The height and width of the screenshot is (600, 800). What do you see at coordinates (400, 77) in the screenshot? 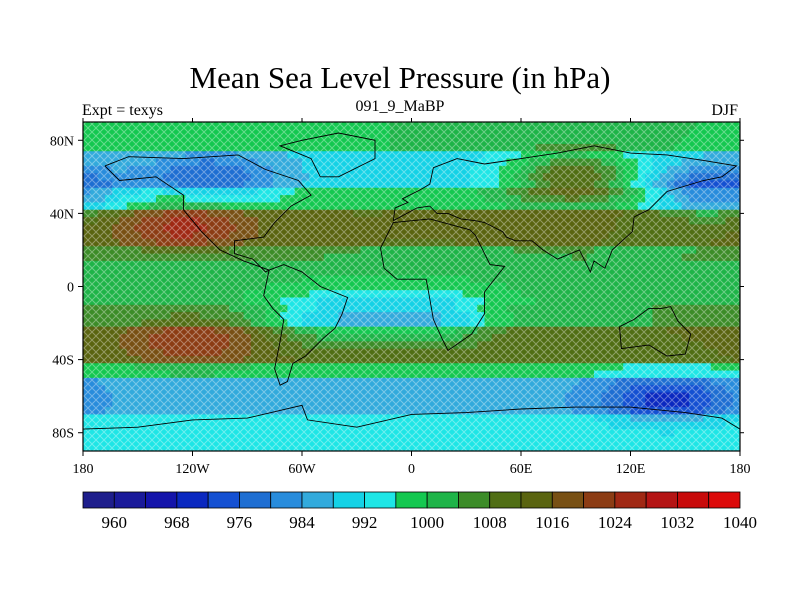
I see `plot-title: Mean Sea Level Pressure (in hPa)` at bounding box center [400, 77].